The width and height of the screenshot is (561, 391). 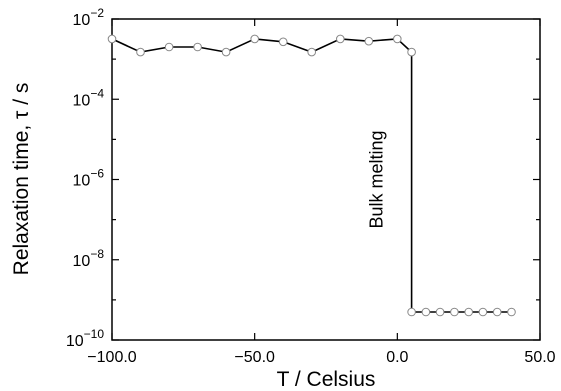 What do you see at coordinates (89, 97) in the screenshot?
I see `y-tick-label: 10⁻⁴` at bounding box center [89, 97].